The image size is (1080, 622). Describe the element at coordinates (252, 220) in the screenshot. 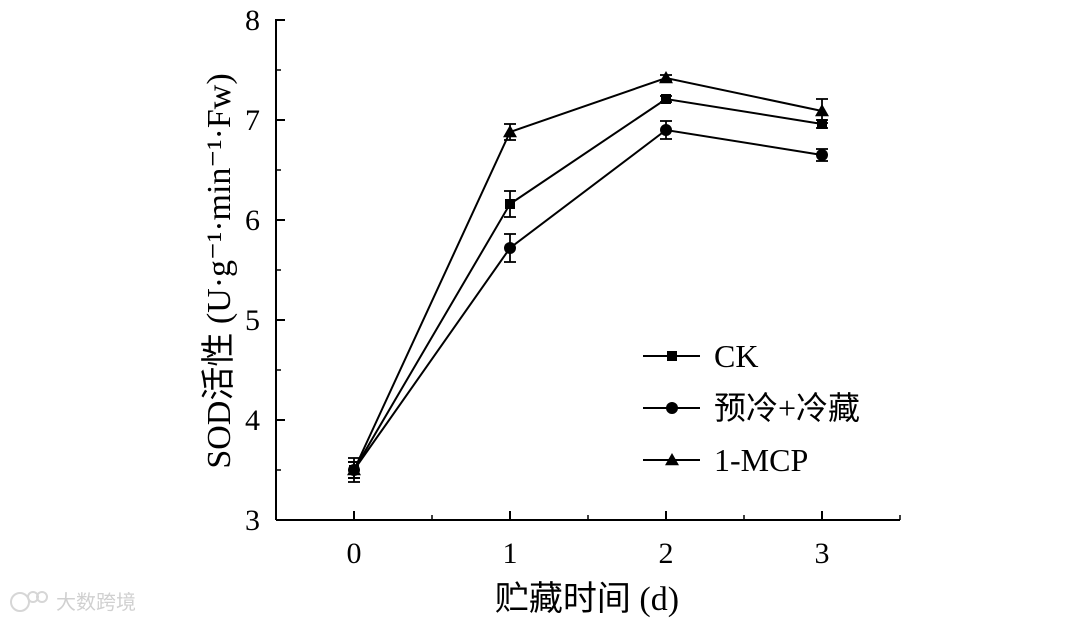

I see `y-tick-label: 6` at that location.